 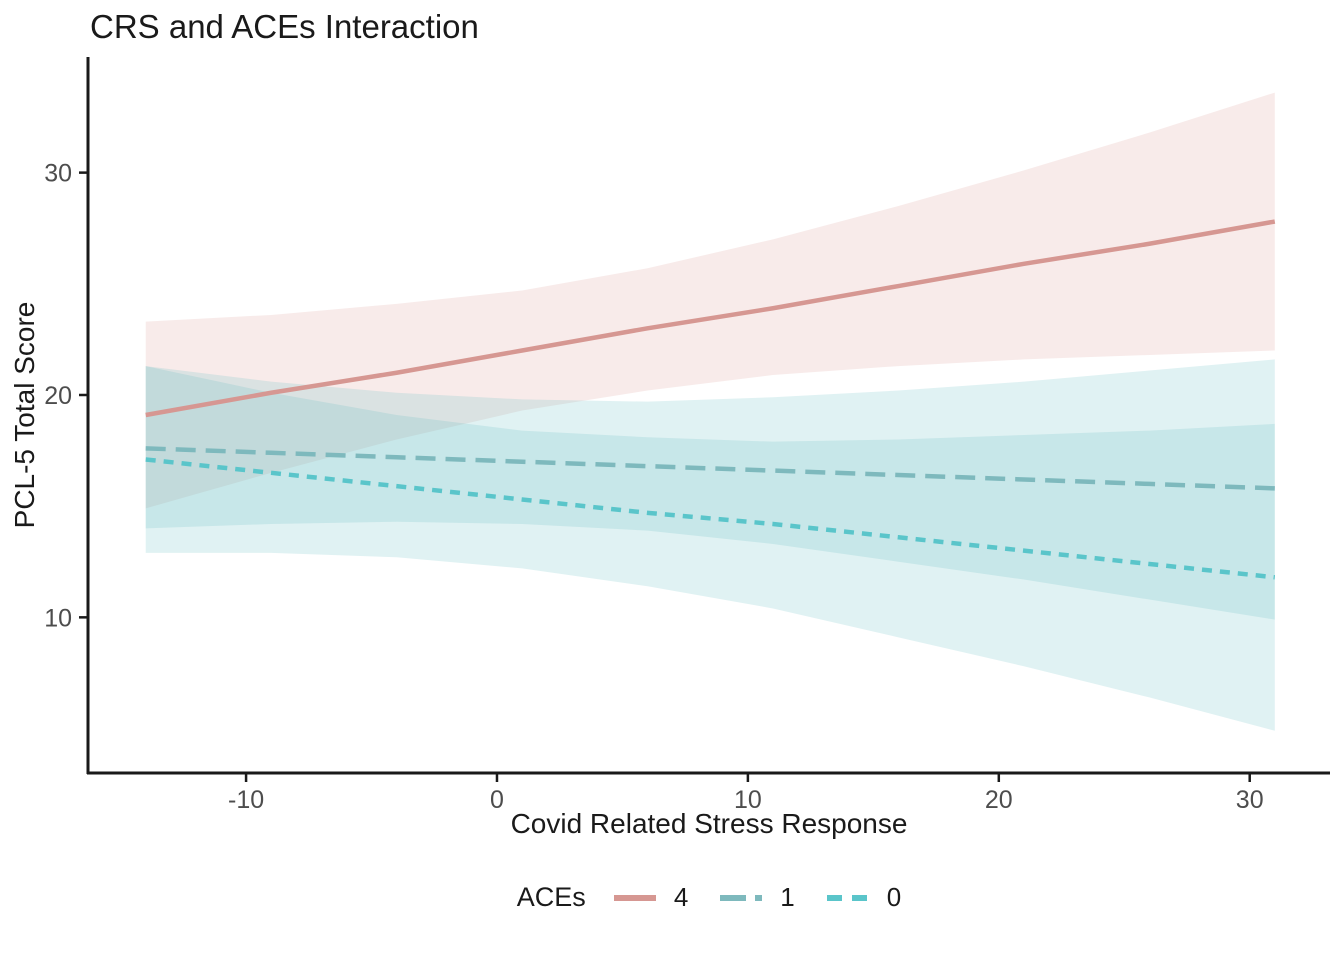 I want to click on y-tick-label: 20, so click(x=58, y=396).